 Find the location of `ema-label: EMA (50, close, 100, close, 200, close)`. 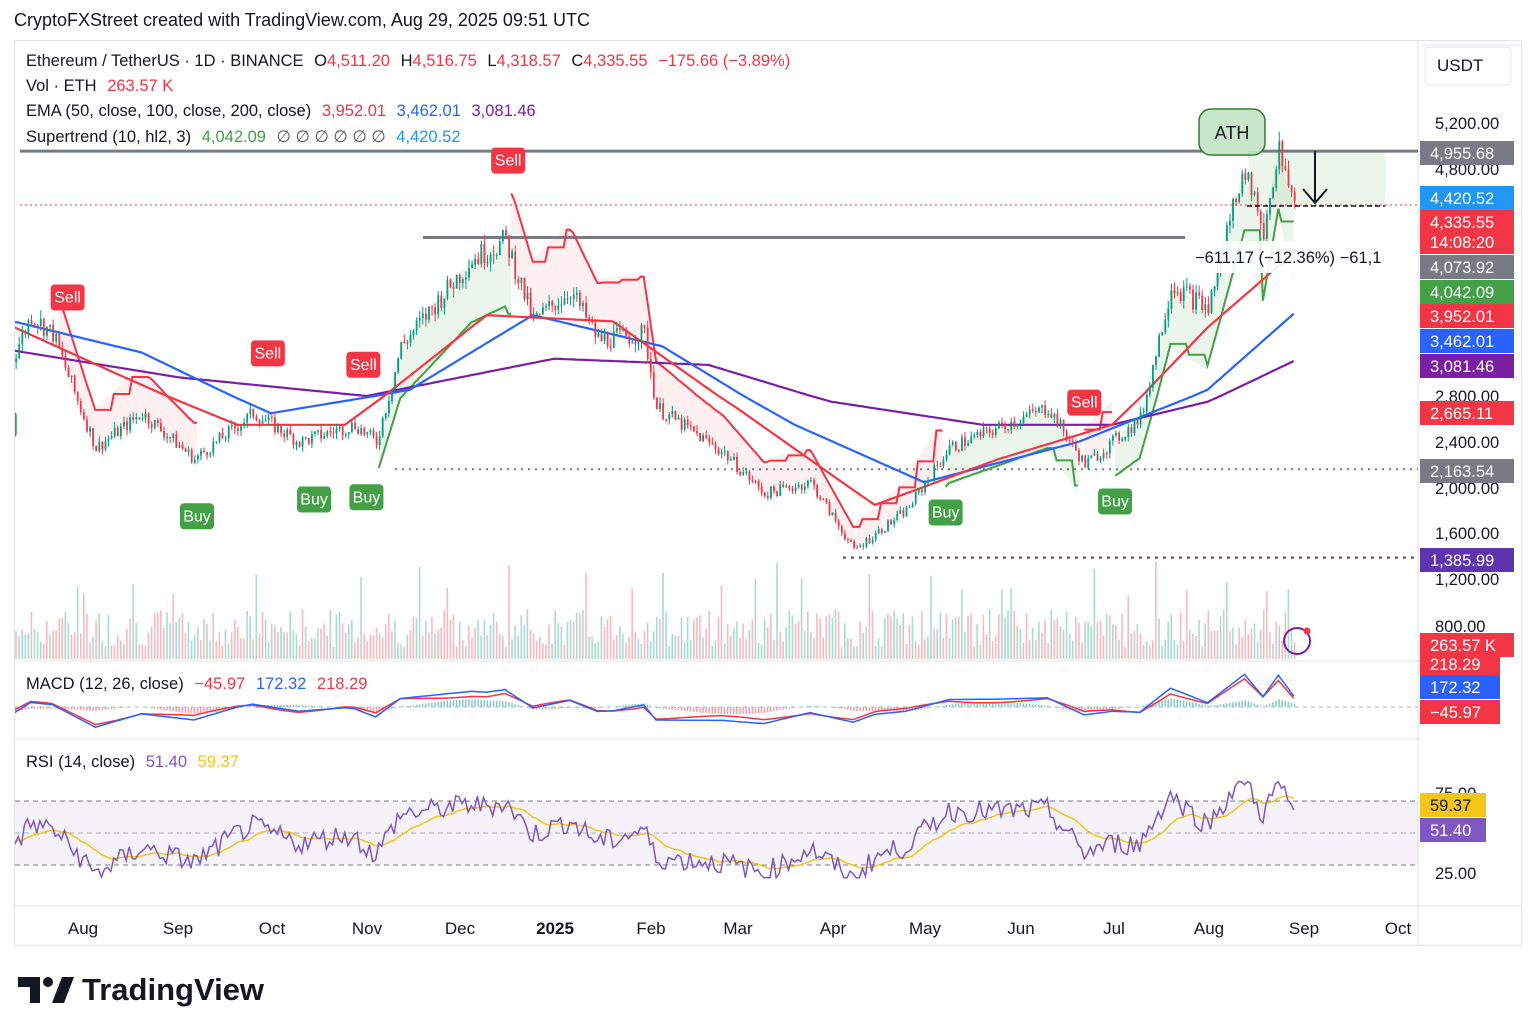

ema-label: EMA (50, close, 100, close, 200, close) is located at coordinates (169, 111).